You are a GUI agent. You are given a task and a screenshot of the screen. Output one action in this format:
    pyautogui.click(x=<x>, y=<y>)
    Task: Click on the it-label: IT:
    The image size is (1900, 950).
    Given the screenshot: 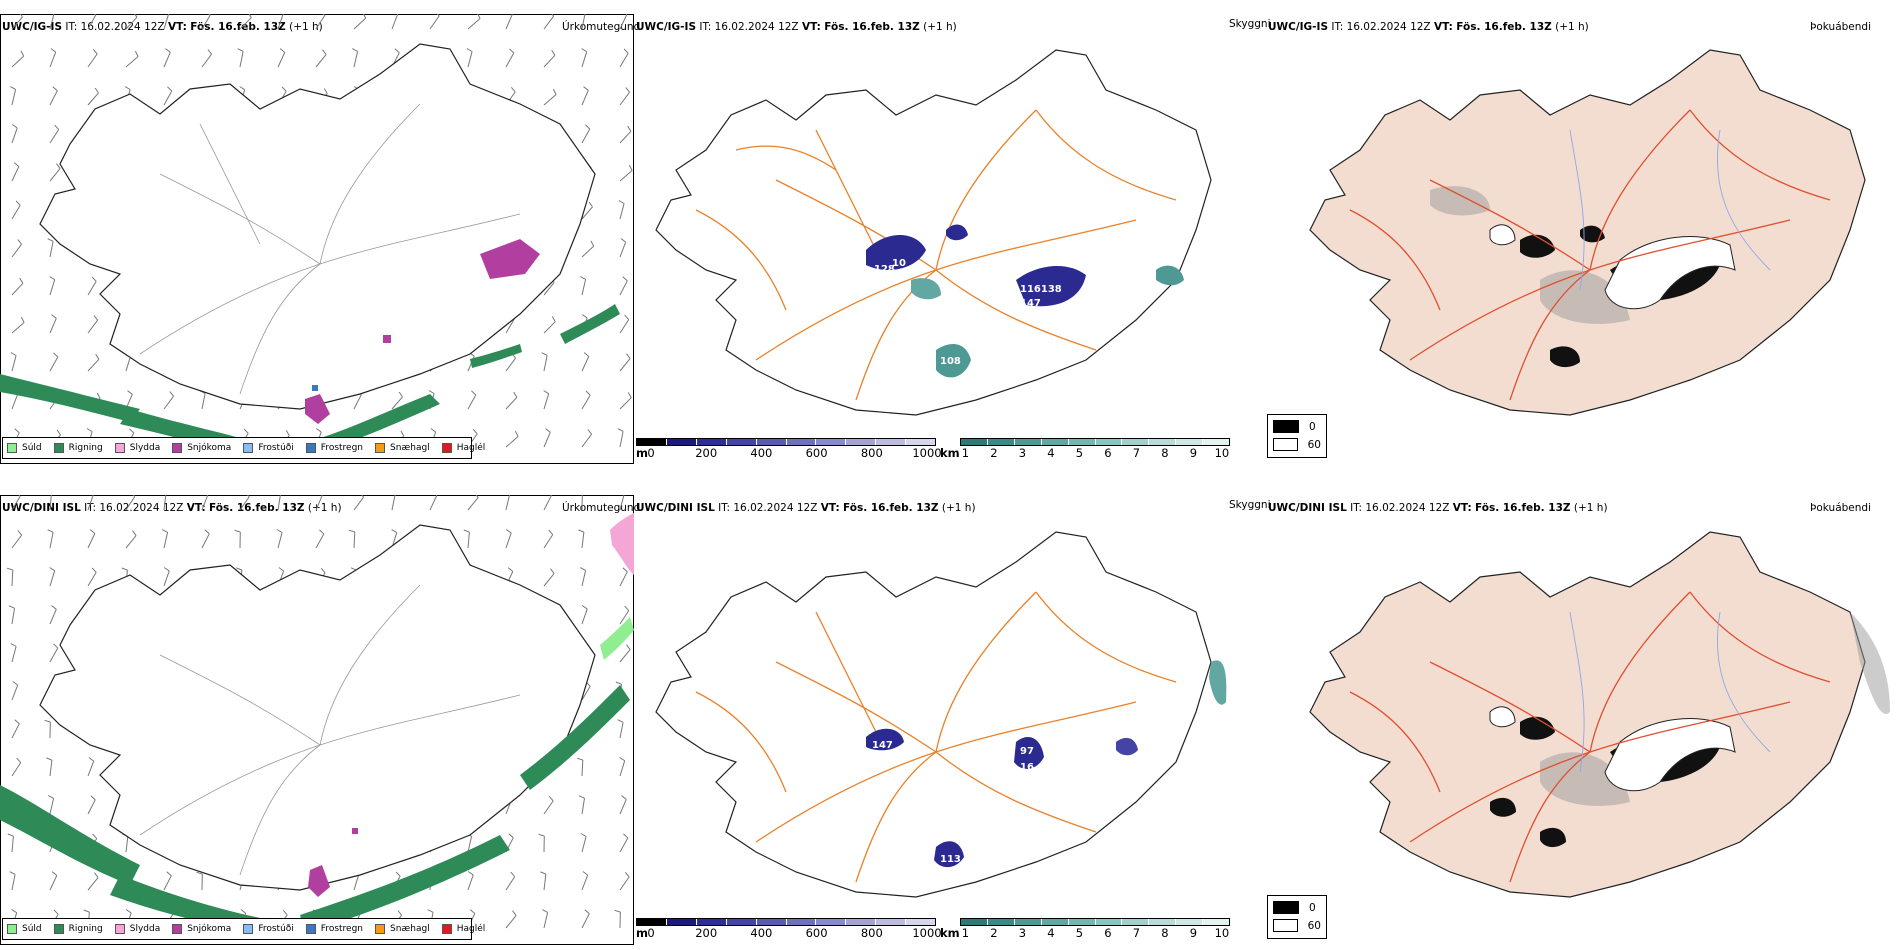 What is the action you would take?
    pyautogui.click(x=1356, y=508)
    